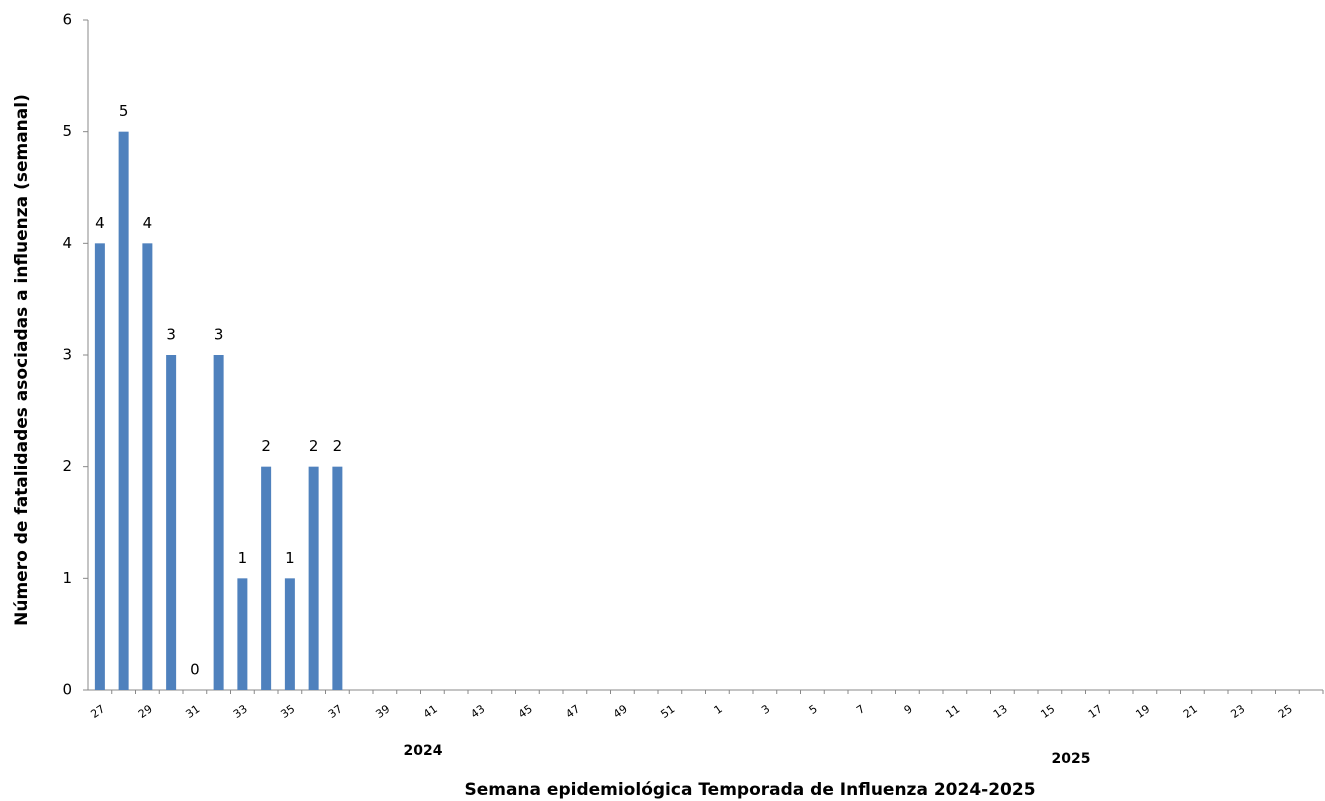 This screenshot has width=1325, height=801. Describe the element at coordinates (195, 670) in the screenshot. I see `data-label: 0` at that location.